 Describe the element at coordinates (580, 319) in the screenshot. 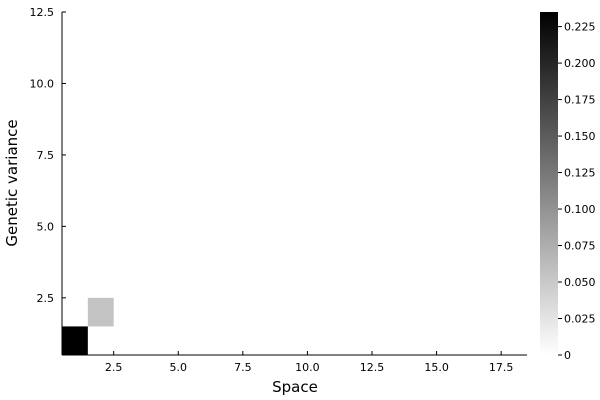

I see `colorbar-tick-label: 0.025` at that location.